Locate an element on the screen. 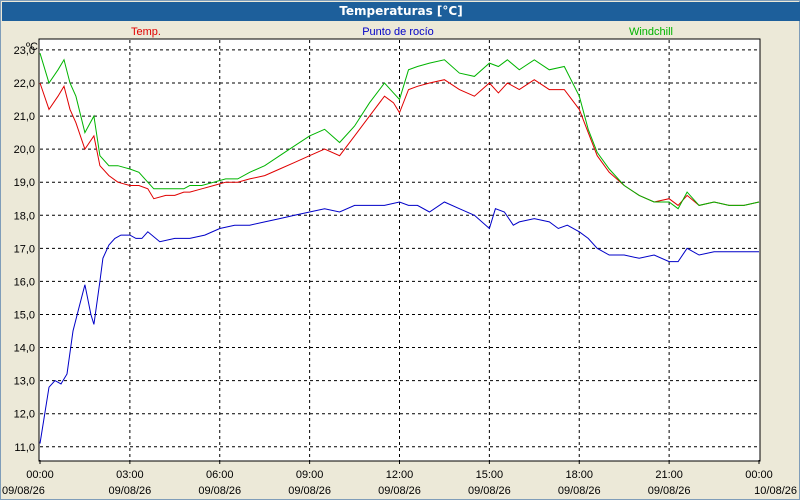  y-tick-label: 19,0 is located at coordinates (24, 183).